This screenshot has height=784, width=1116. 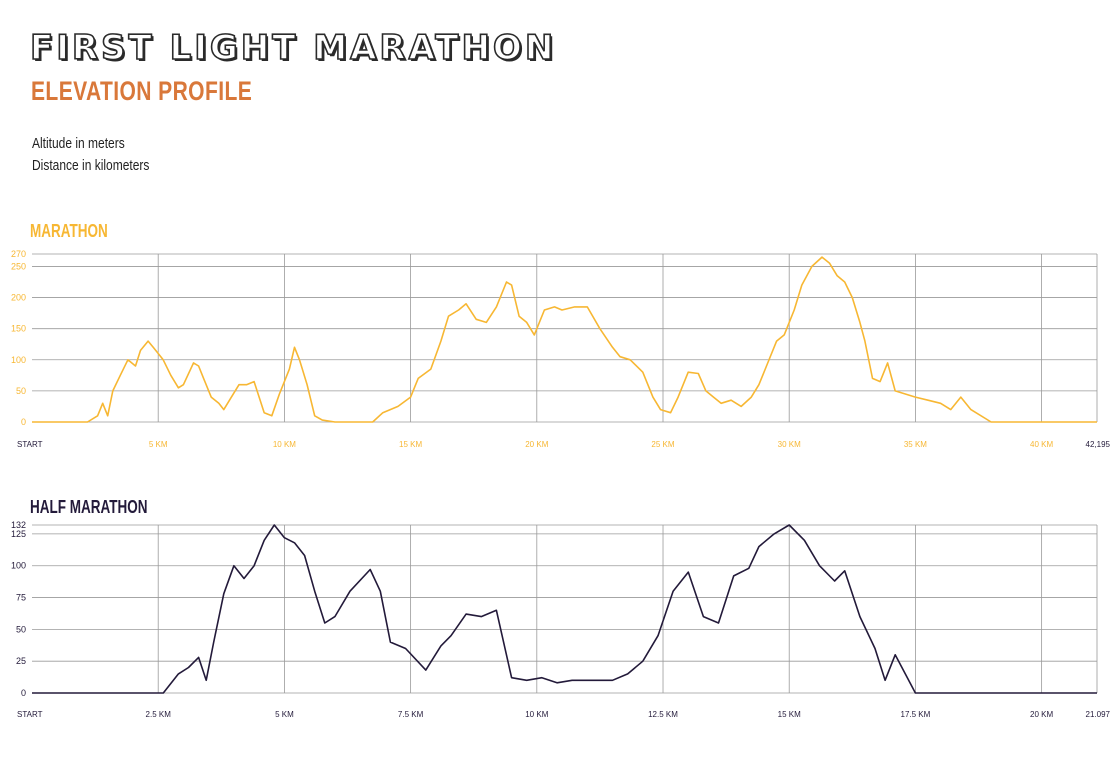 I want to click on marathon-y-tick-label: 50, so click(x=21, y=391).